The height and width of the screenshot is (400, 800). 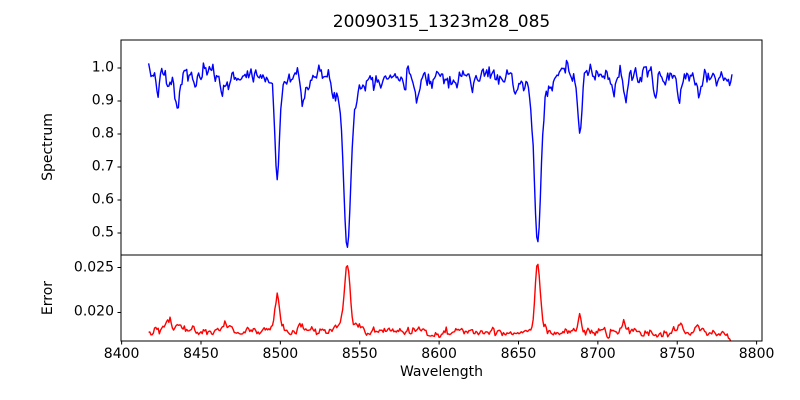 What do you see at coordinates (102, 166) in the screenshot?
I see `spectrum-y-tick-label: 0.7` at bounding box center [102, 166].